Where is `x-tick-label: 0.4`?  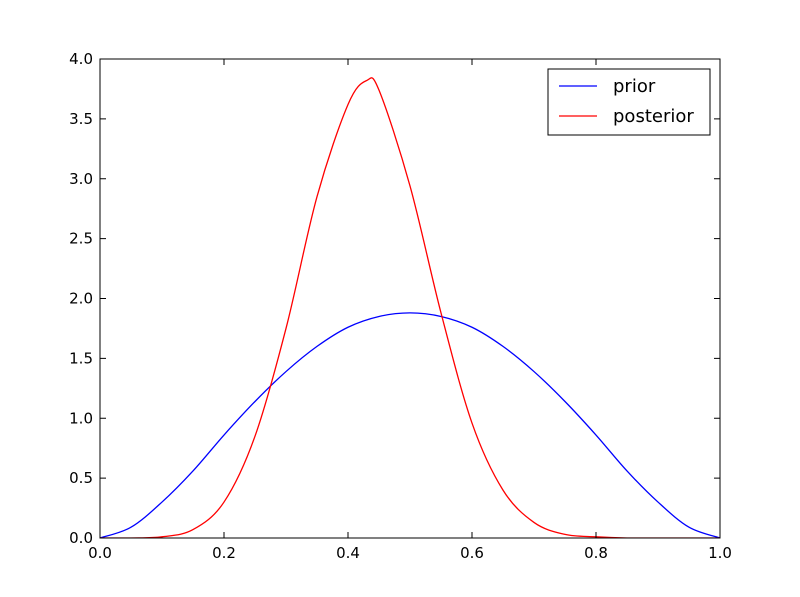
x-tick-label: 0.4 is located at coordinates (348, 553).